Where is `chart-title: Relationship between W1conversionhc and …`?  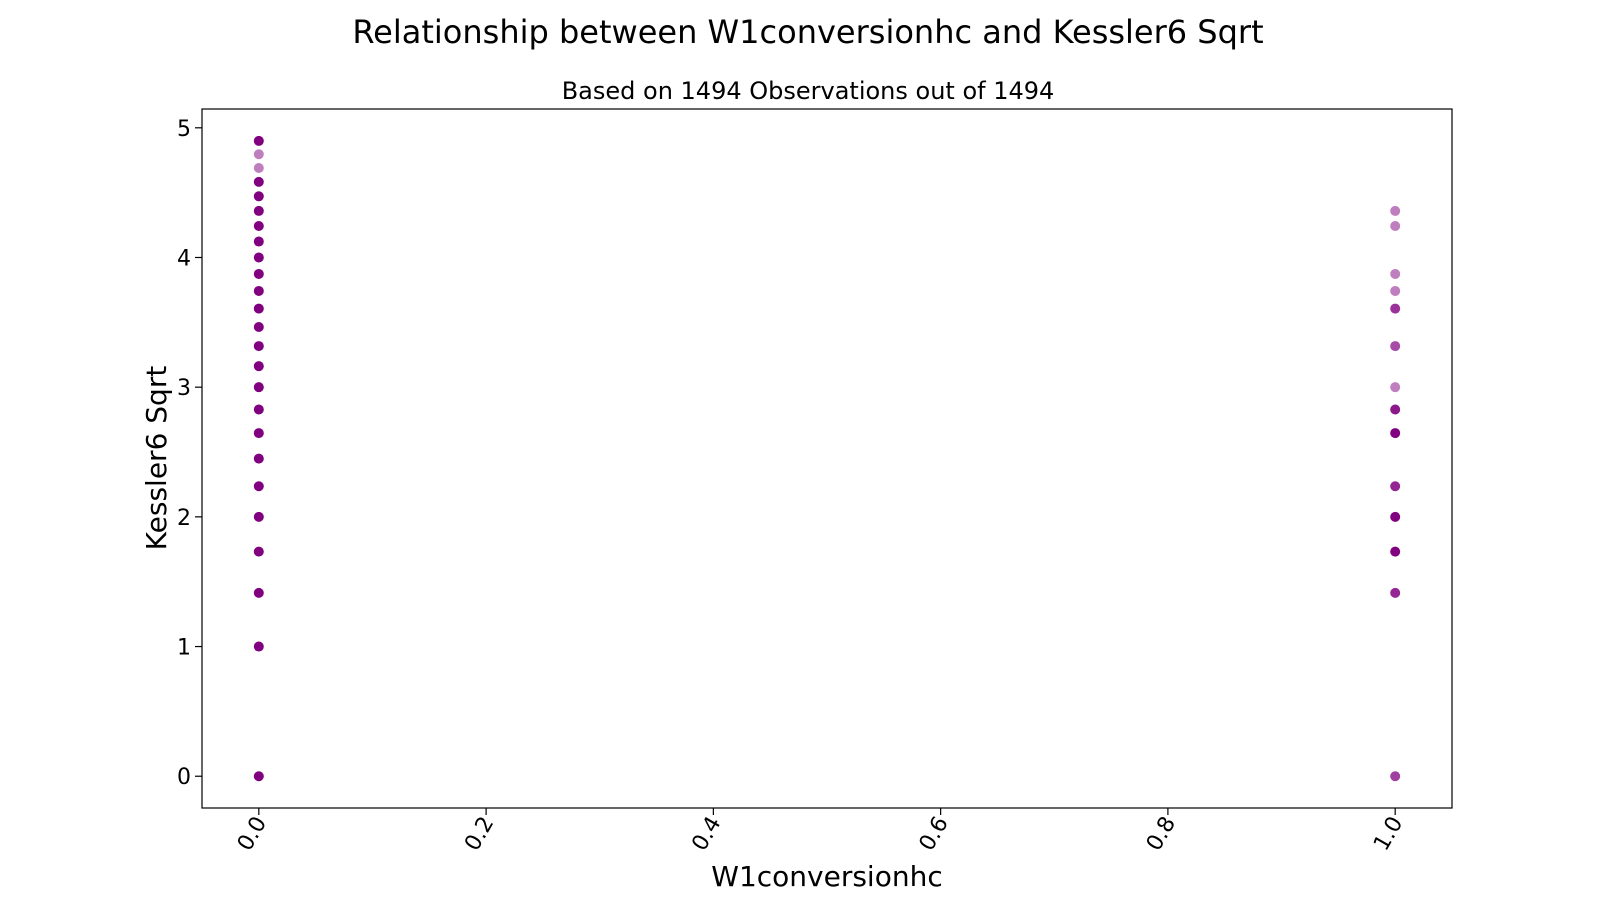
chart-title: Relationship between W1conversionhc and … is located at coordinates (807, 32).